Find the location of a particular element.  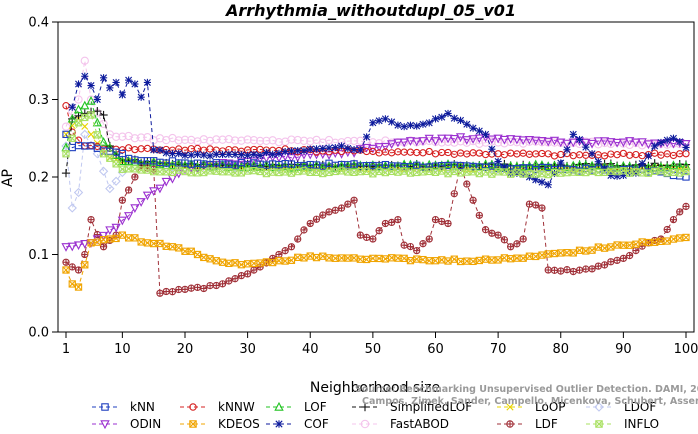

y-tick-label: 0.3 is located at coordinates (38, 100).